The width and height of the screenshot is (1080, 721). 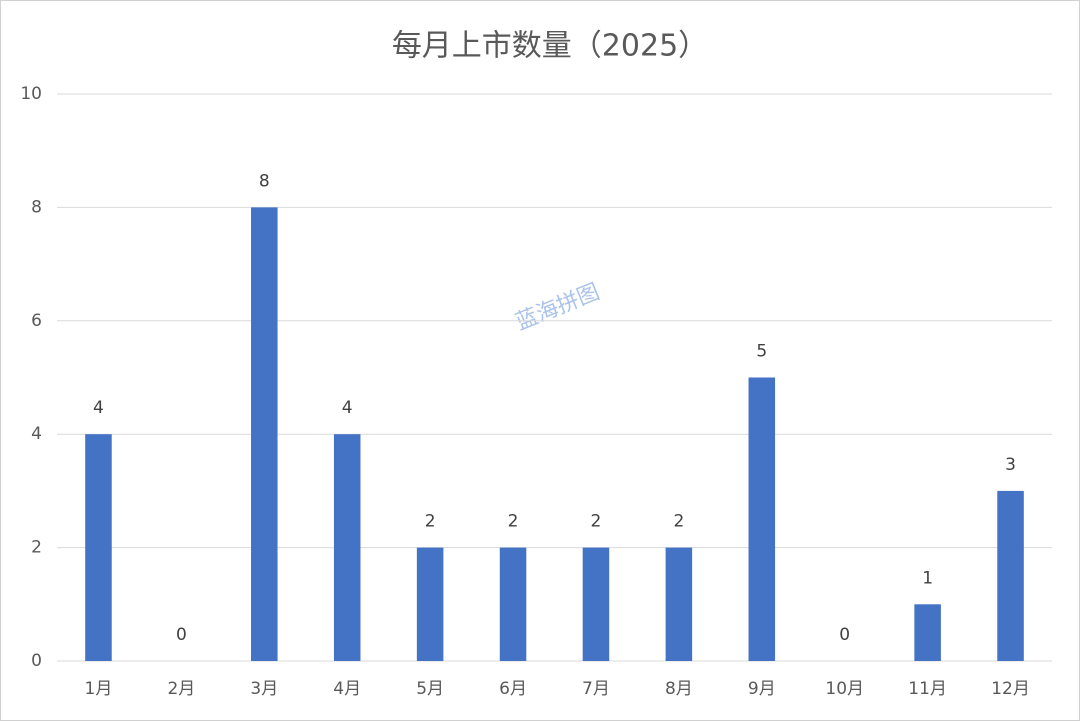 I want to click on x-tick-label: 4月, so click(x=347, y=689).